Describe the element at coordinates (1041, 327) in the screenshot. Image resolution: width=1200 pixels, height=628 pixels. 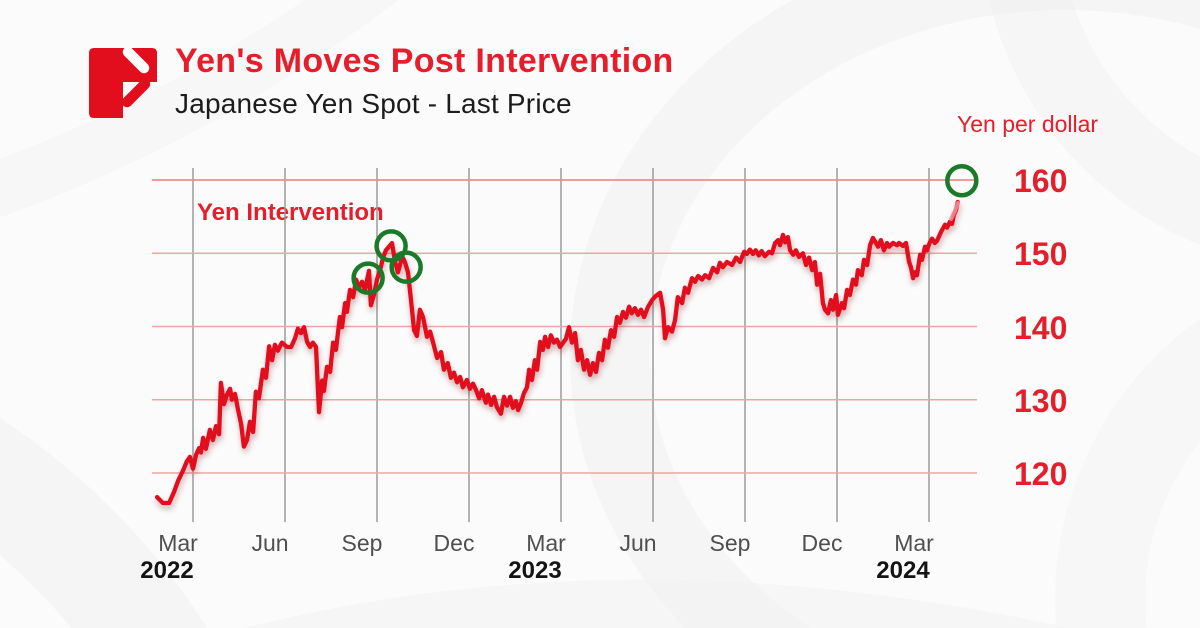
I see `y-tick-label: 140` at that location.